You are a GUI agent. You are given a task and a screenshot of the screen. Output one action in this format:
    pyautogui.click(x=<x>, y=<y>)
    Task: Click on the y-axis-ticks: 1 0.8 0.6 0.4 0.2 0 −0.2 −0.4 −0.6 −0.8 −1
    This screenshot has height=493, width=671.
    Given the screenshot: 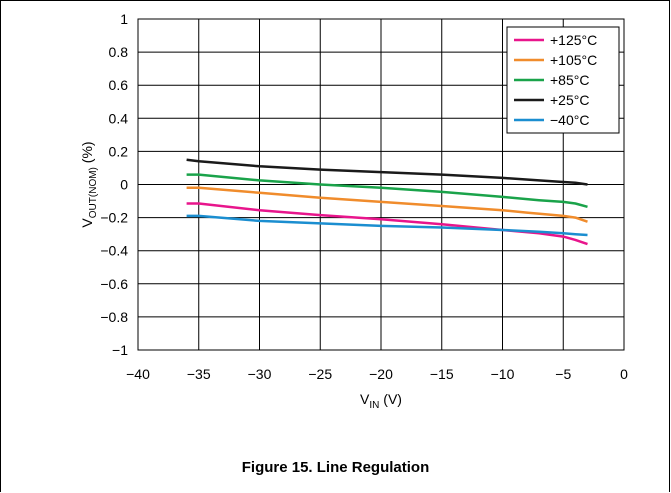 What is the action you would take?
    pyautogui.click(x=114, y=184)
    